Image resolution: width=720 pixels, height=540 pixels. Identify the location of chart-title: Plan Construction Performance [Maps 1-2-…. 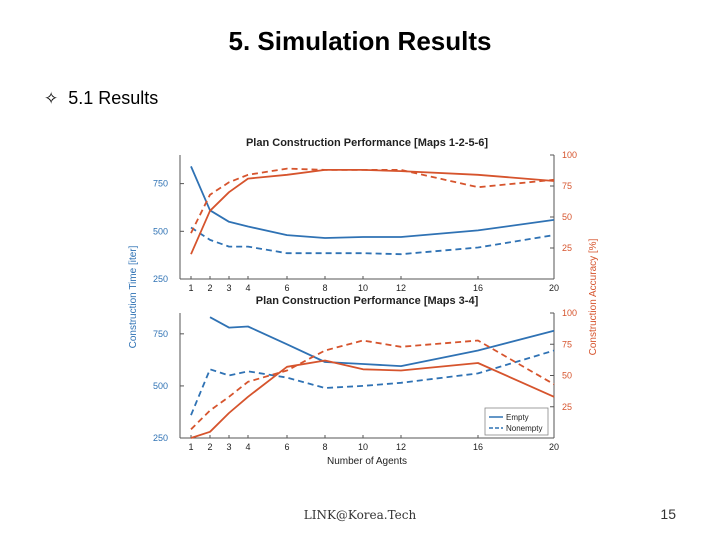
(367, 143).